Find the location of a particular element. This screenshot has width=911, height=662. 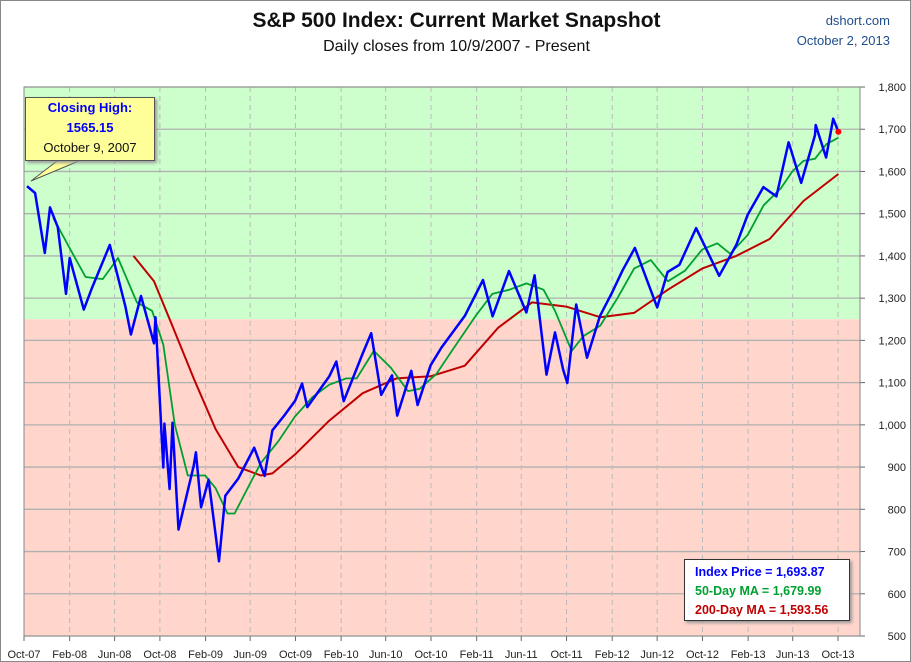

x-tick-label: Jun-10 is located at coordinates (386, 655).